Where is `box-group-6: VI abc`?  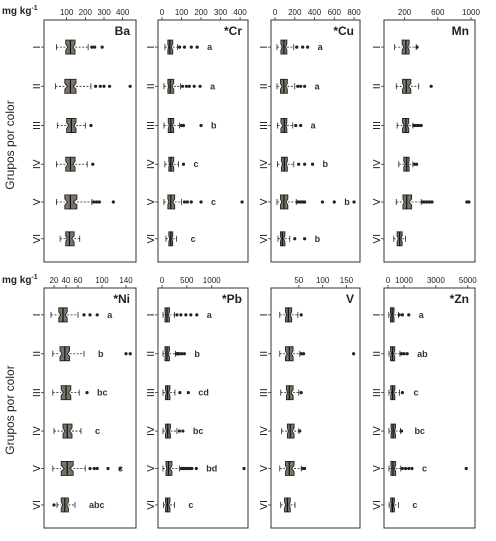 box-group-6: VI abc is located at coordinates (68, 505).